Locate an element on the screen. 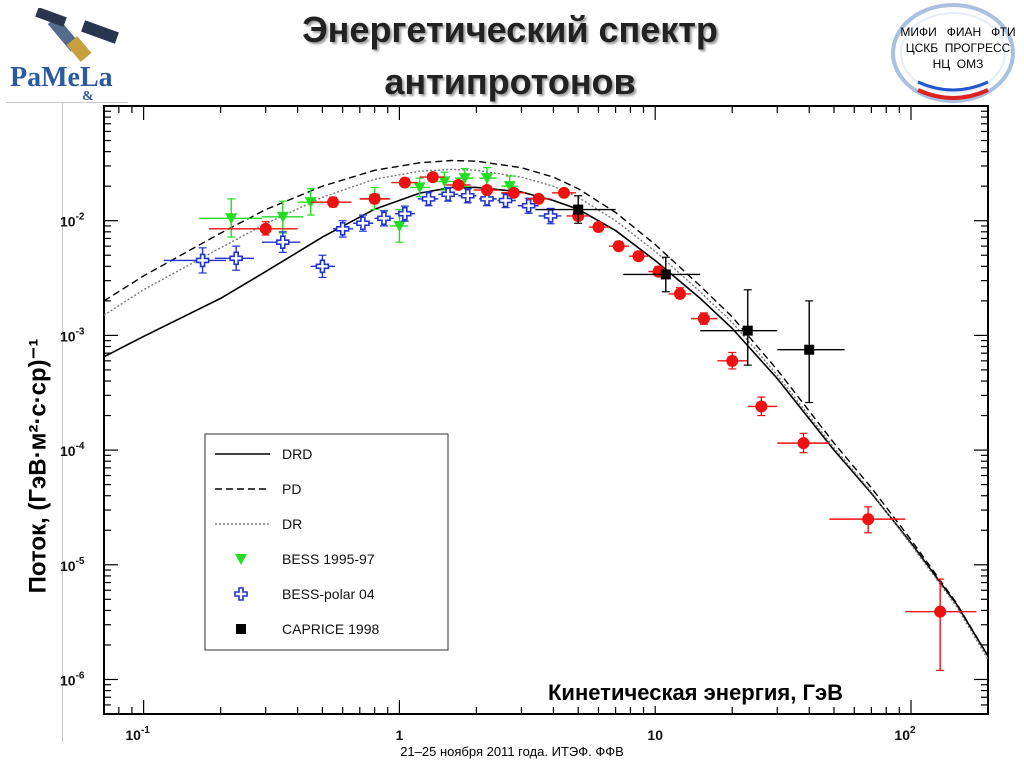 The image size is (1024, 768). slide-divider-vertical is located at coordinates (62, 422).